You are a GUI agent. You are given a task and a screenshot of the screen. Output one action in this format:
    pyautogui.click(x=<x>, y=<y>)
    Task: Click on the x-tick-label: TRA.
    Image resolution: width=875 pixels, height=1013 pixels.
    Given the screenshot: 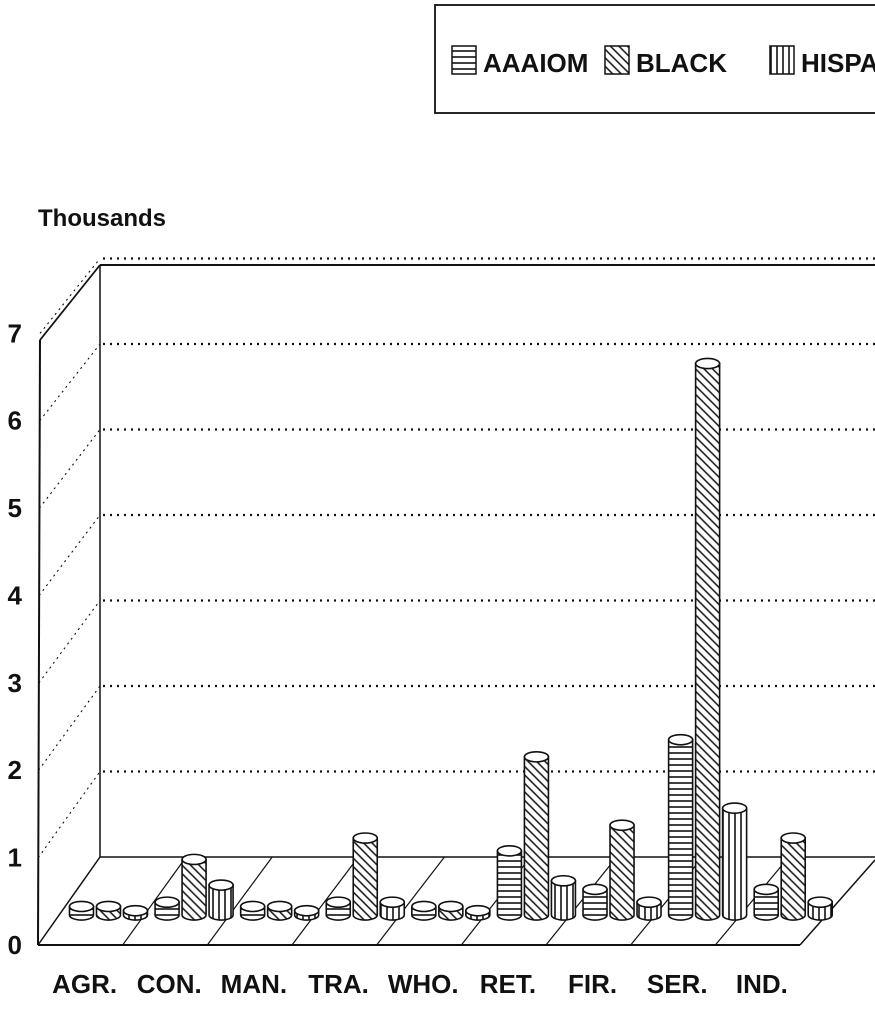 What is the action you would take?
    pyautogui.click(x=338, y=984)
    